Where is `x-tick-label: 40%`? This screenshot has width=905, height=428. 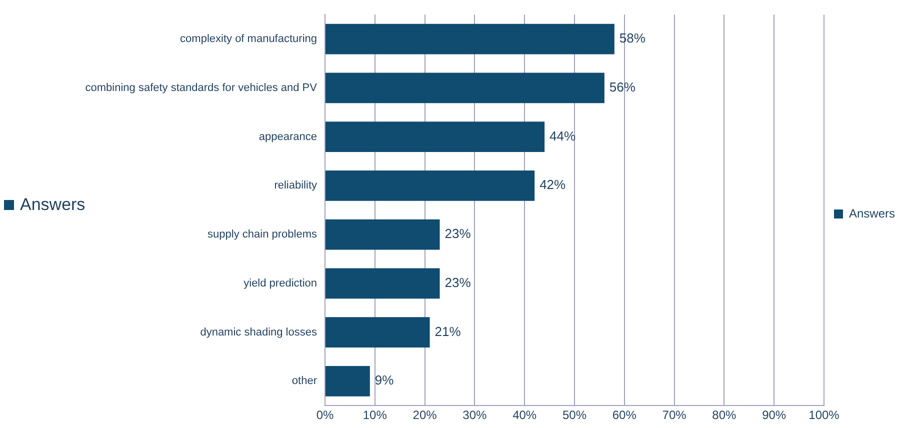 x-tick-label: 40% is located at coordinates (524, 415).